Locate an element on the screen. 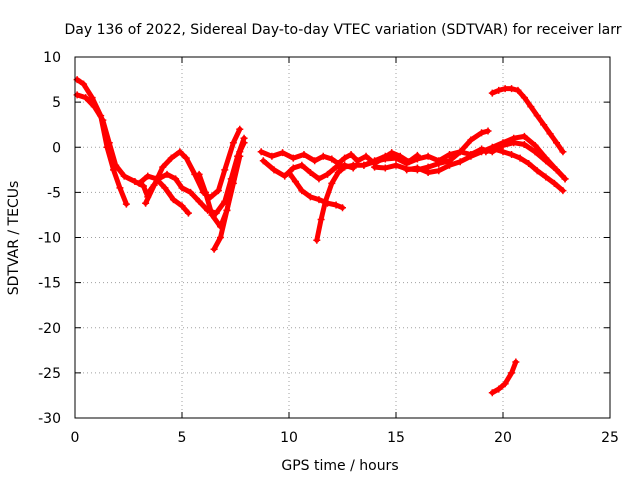 The width and height of the screenshot is (640, 480). x-tick-label: 20 is located at coordinates (503, 438).